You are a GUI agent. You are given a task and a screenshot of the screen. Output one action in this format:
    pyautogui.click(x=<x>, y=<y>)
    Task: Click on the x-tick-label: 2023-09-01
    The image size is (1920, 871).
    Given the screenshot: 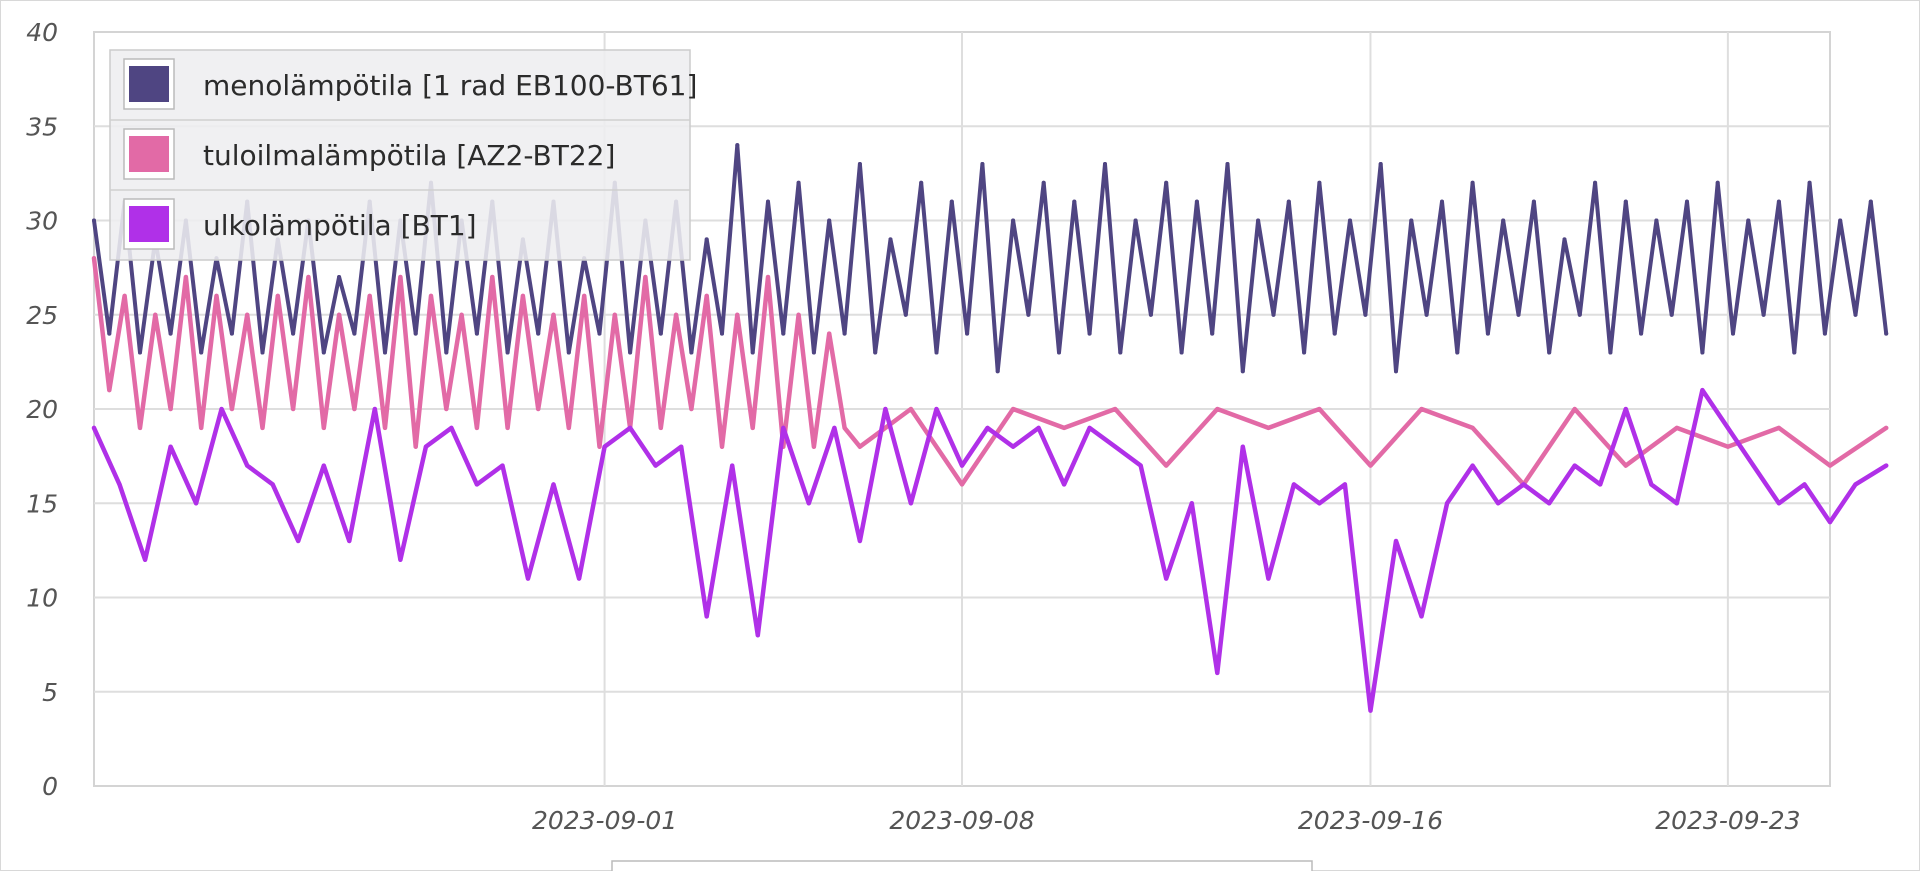 What is the action you would take?
    pyautogui.click(x=604, y=820)
    